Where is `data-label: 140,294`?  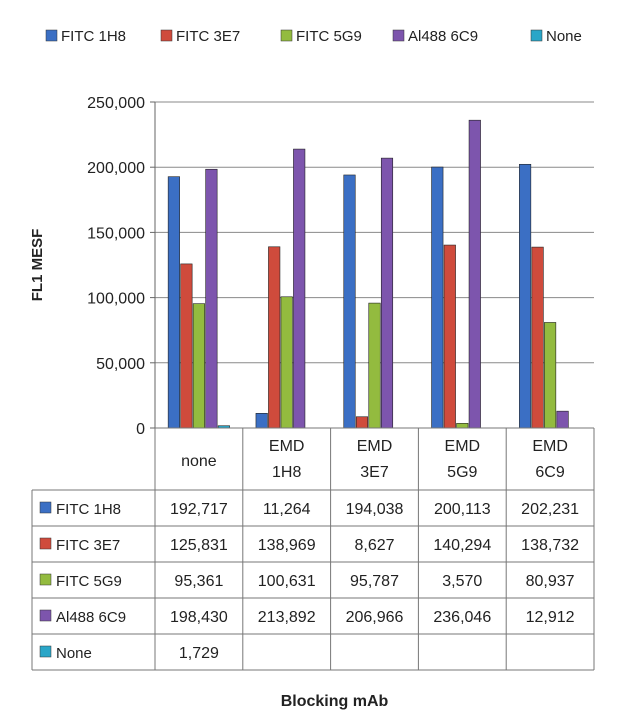 data-label: 140,294 is located at coordinates (462, 545).